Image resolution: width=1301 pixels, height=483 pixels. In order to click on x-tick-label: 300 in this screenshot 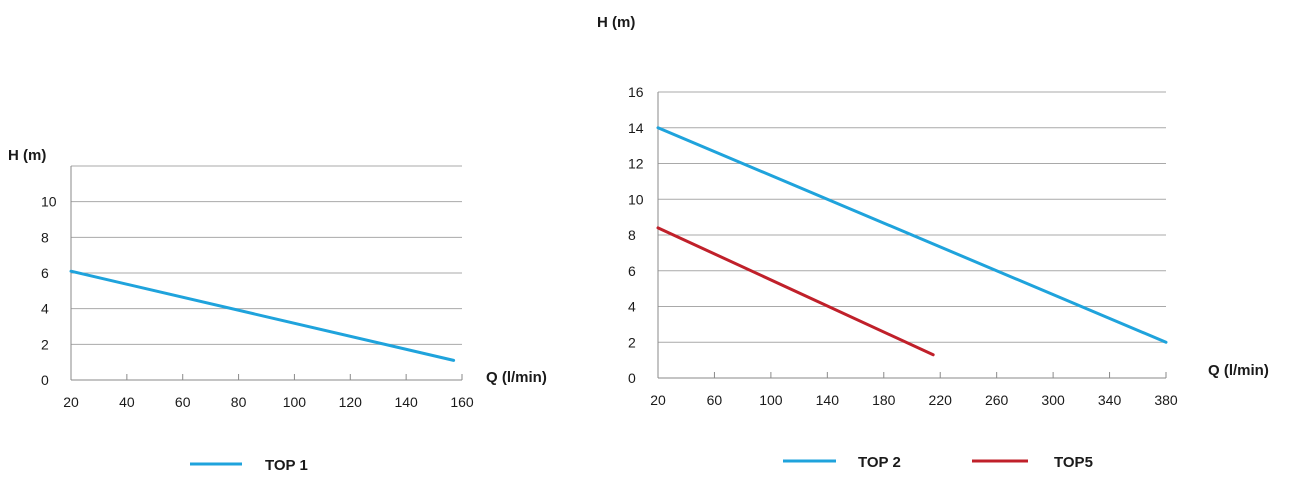, I will do `click(1053, 400)`.